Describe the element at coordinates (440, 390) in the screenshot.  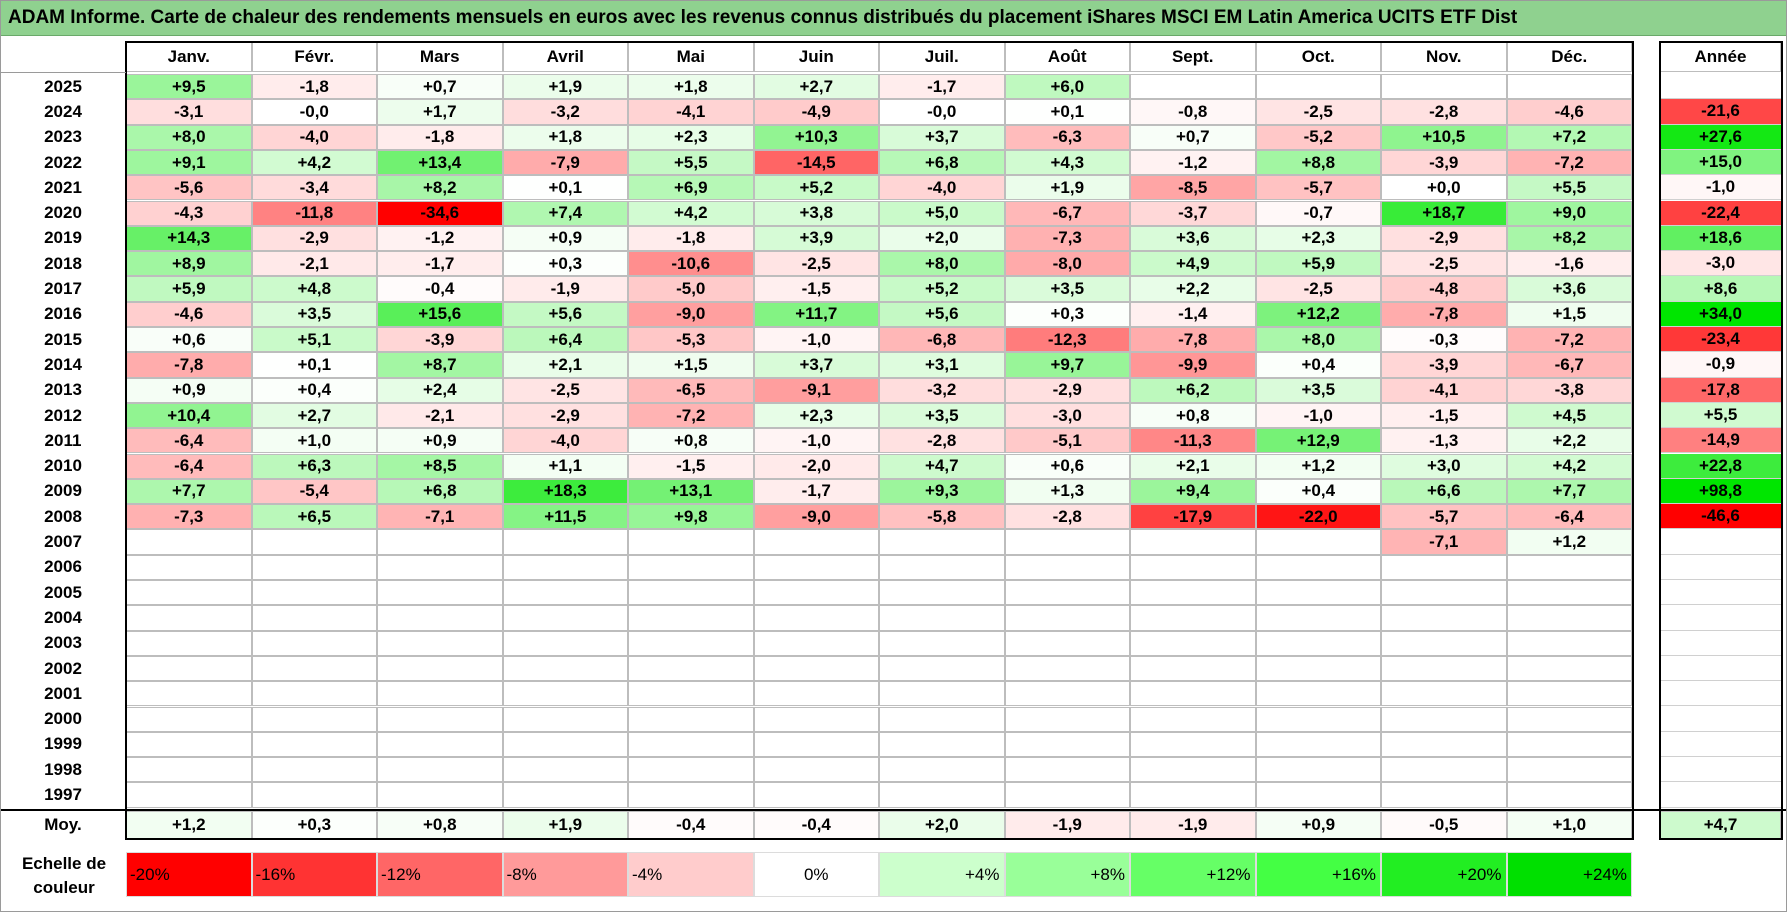
I see `heatmap-cell: +2,4` at that location.